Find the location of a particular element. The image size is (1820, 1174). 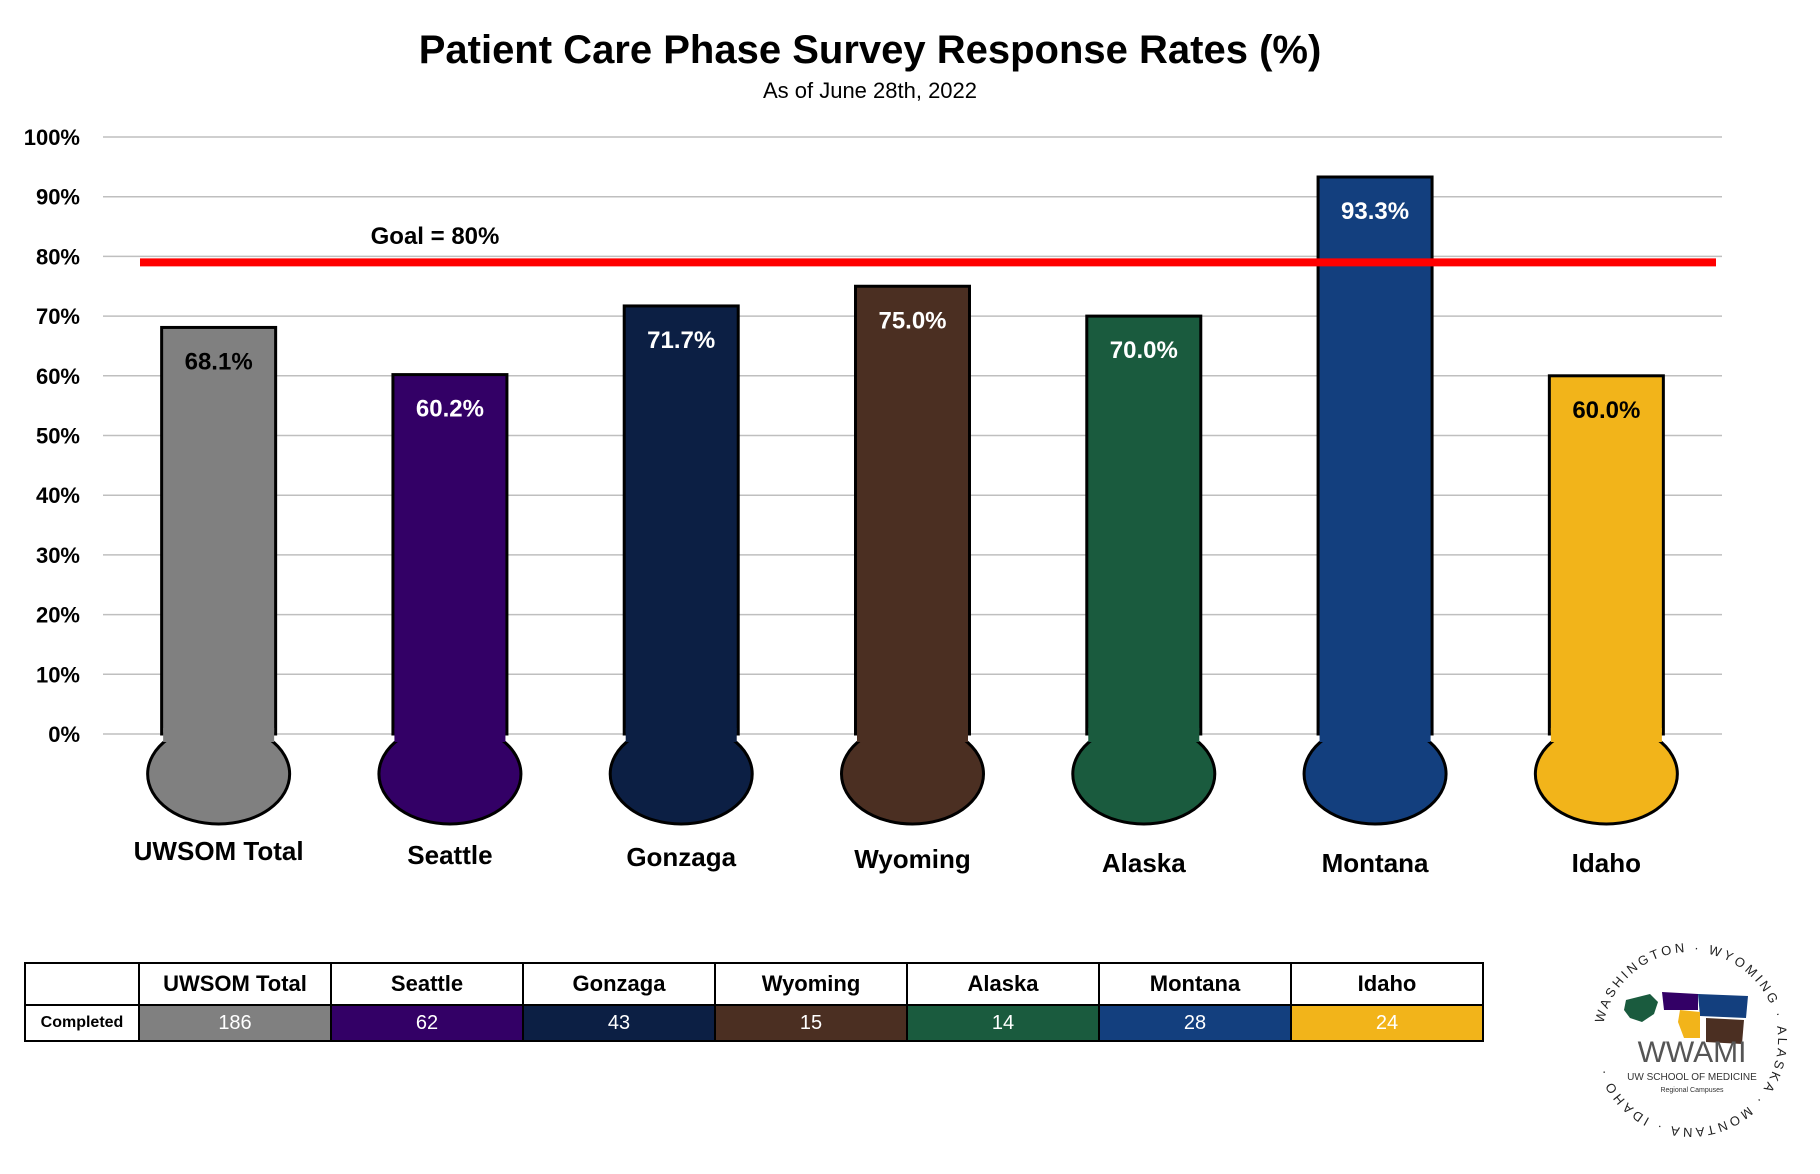

y-tick-label: 100% is located at coordinates (52, 137).